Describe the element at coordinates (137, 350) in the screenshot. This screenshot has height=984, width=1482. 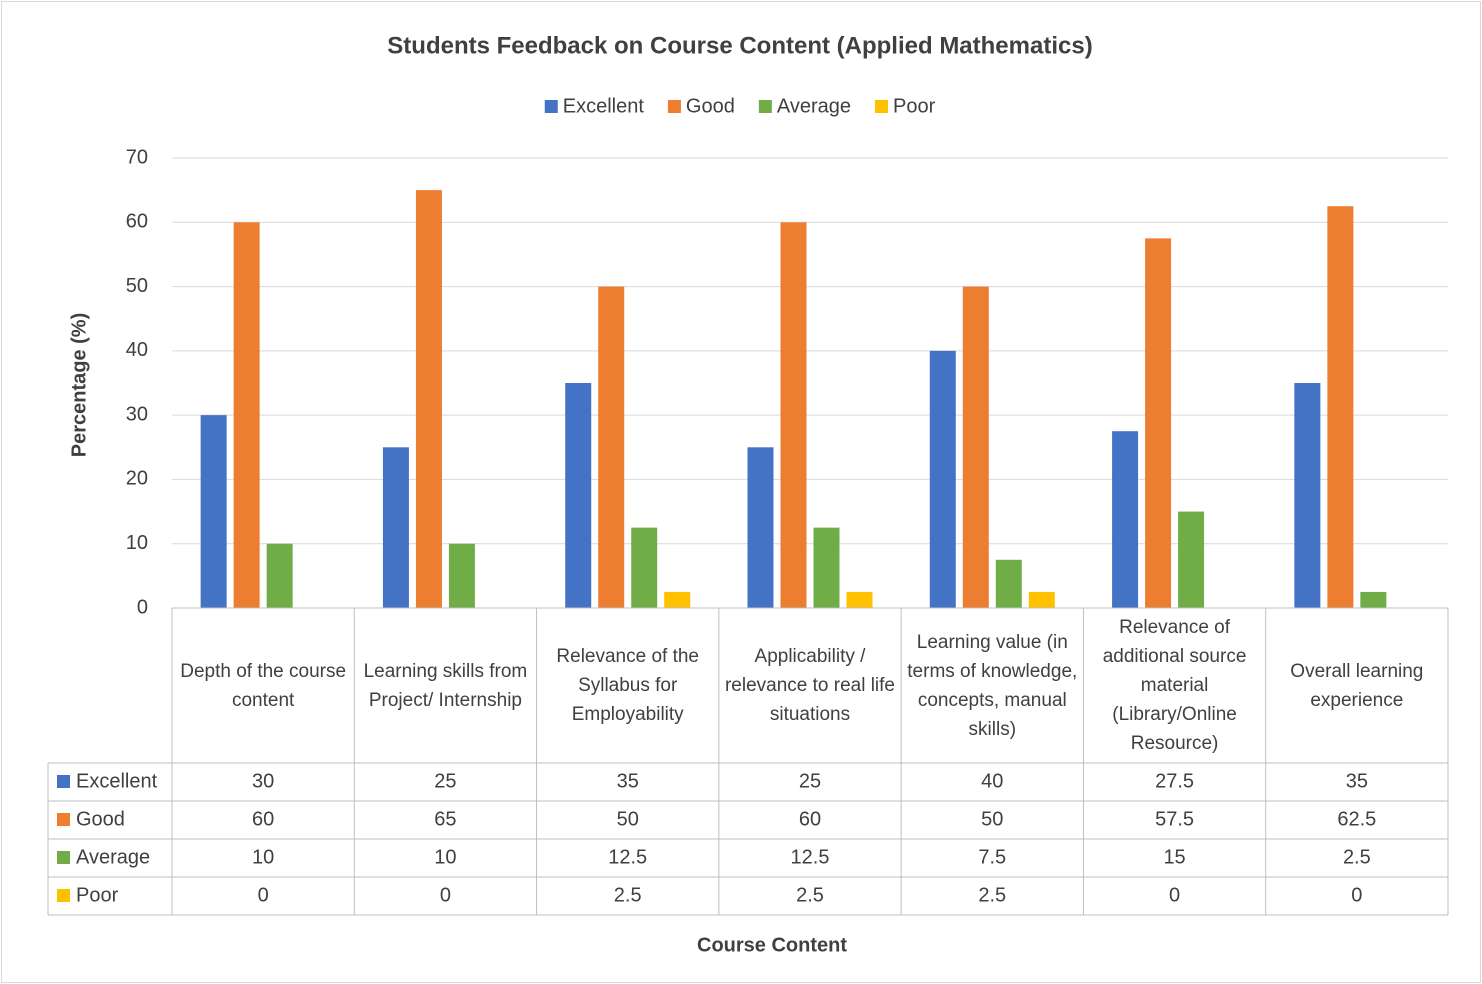
I see `y-tick-label: 40` at that location.